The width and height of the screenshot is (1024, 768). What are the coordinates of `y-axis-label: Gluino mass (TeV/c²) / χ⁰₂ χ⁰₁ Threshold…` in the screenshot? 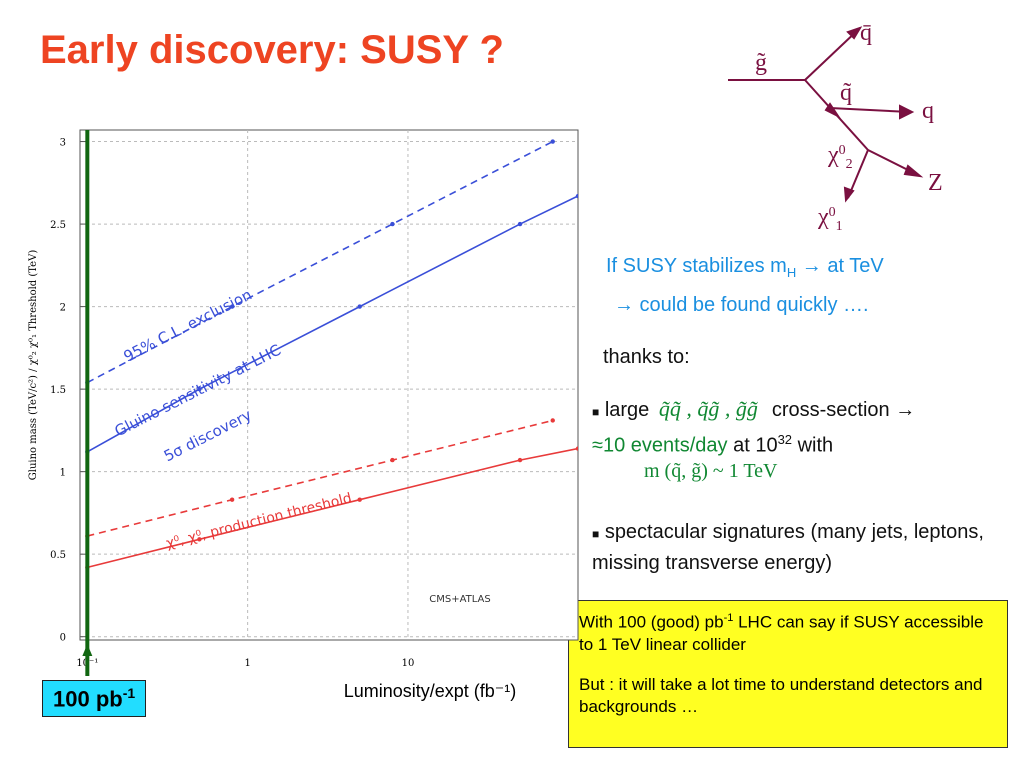 It's located at (33, 365).